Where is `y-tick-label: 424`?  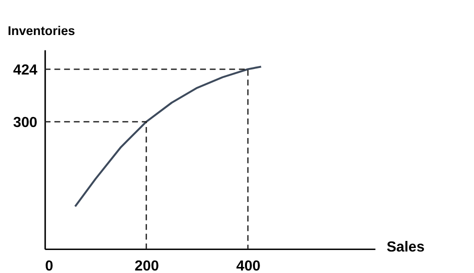 y-tick-label: 424 is located at coordinates (25, 70).